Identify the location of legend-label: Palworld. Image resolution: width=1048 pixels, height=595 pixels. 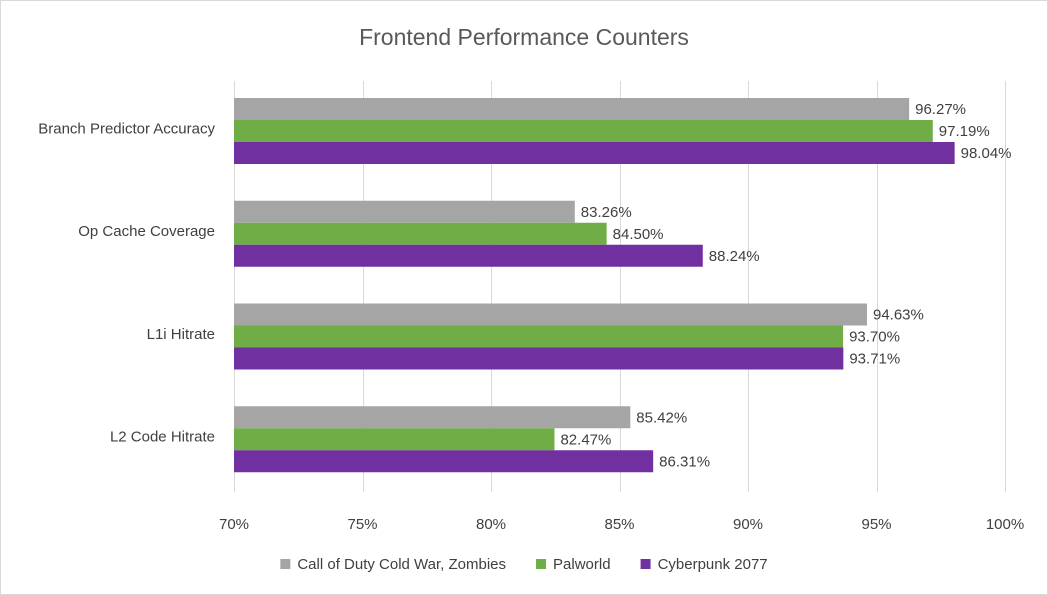
(582, 564).